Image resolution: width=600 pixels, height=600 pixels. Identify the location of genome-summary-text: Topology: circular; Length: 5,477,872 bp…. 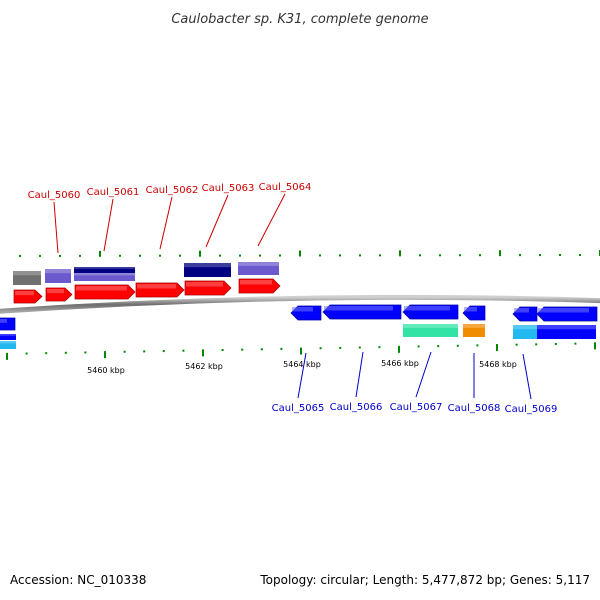
(425, 580).